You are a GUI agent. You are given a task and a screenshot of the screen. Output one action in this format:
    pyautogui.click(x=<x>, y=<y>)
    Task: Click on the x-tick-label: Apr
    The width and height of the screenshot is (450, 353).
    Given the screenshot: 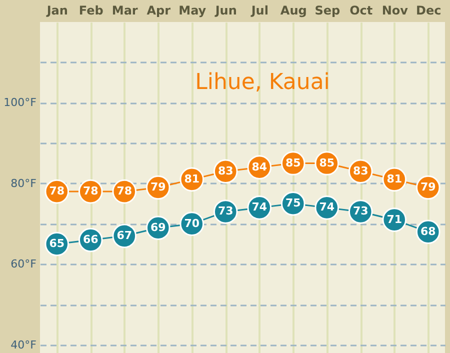 What is the action you would take?
    pyautogui.click(x=158, y=11)
    